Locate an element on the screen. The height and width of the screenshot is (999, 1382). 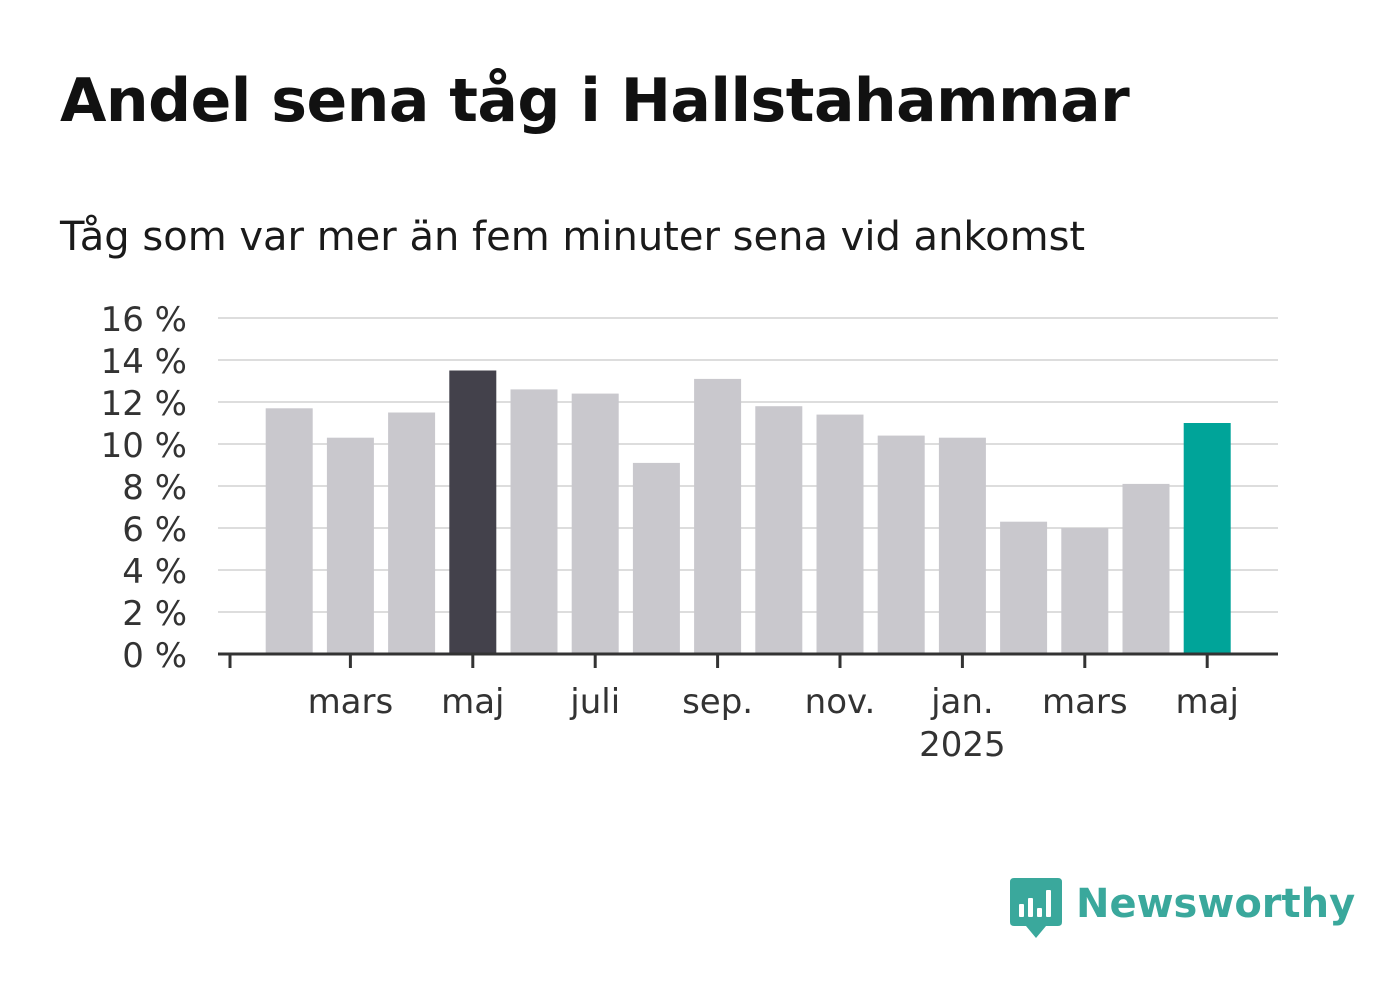
y-tick-label: 8 % is located at coordinates (154, 488).